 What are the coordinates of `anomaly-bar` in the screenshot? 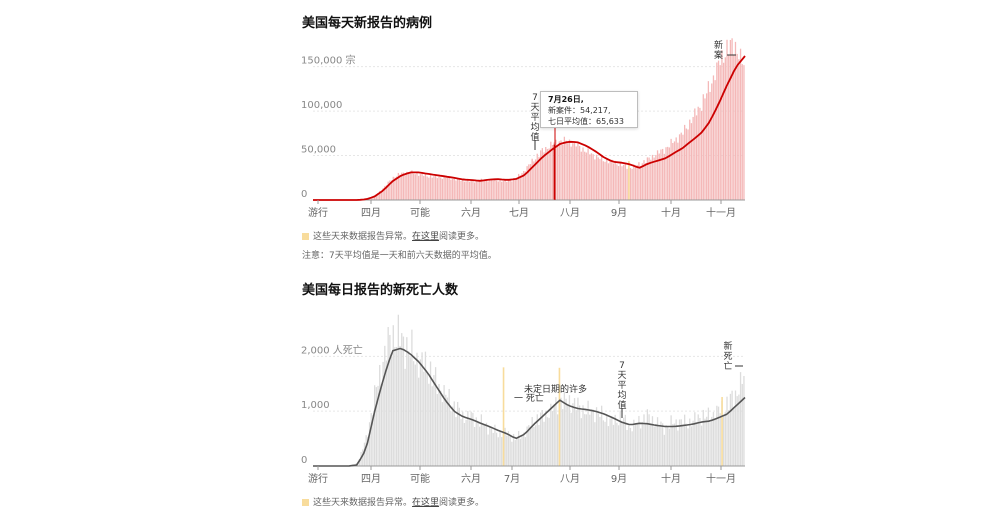 It's located at (554, 172).